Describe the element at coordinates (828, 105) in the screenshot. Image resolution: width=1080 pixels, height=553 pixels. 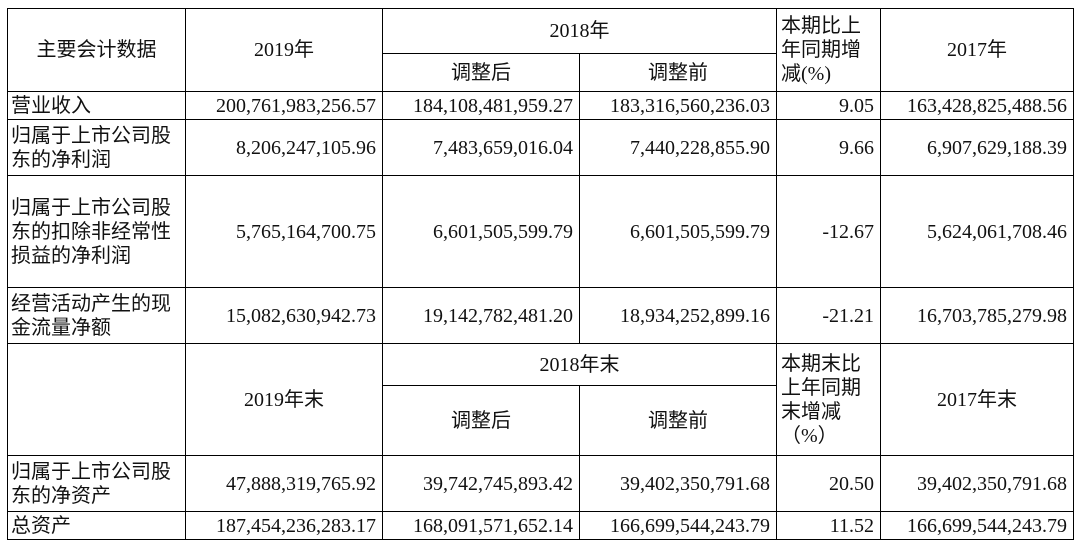
I see `value-change: 9.05` at that location.